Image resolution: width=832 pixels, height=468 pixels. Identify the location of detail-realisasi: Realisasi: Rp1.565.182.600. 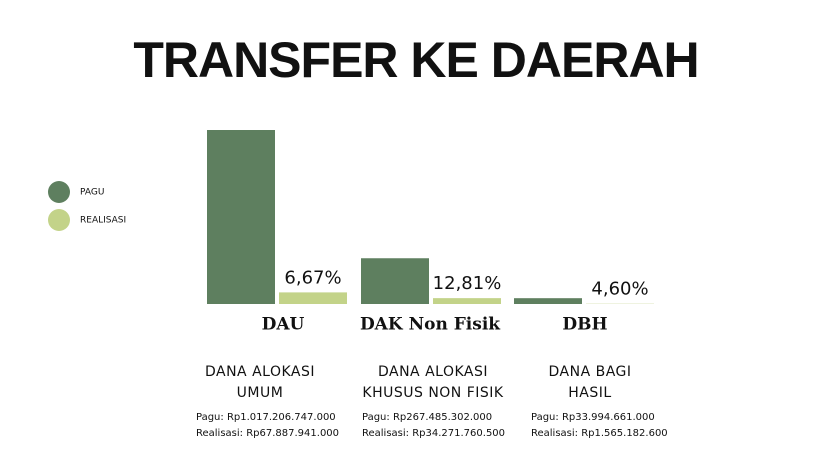
(599, 433).